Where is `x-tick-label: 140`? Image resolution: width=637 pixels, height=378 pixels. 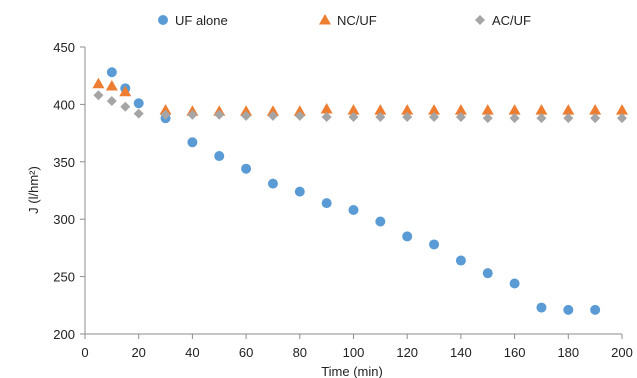
x-tick-label: 140 is located at coordinates (461, 352).